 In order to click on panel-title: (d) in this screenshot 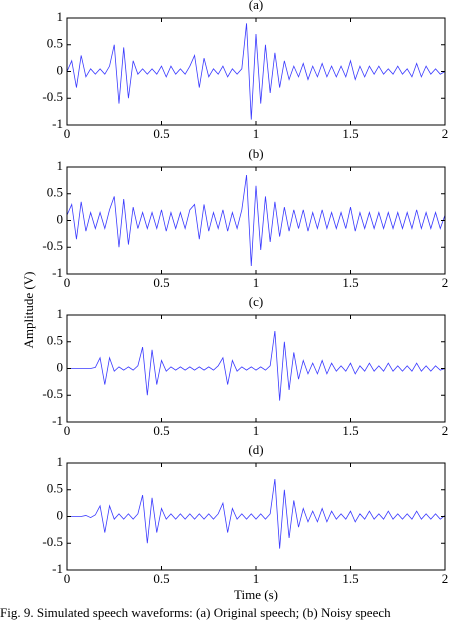, I will do `click(255, 449)`.